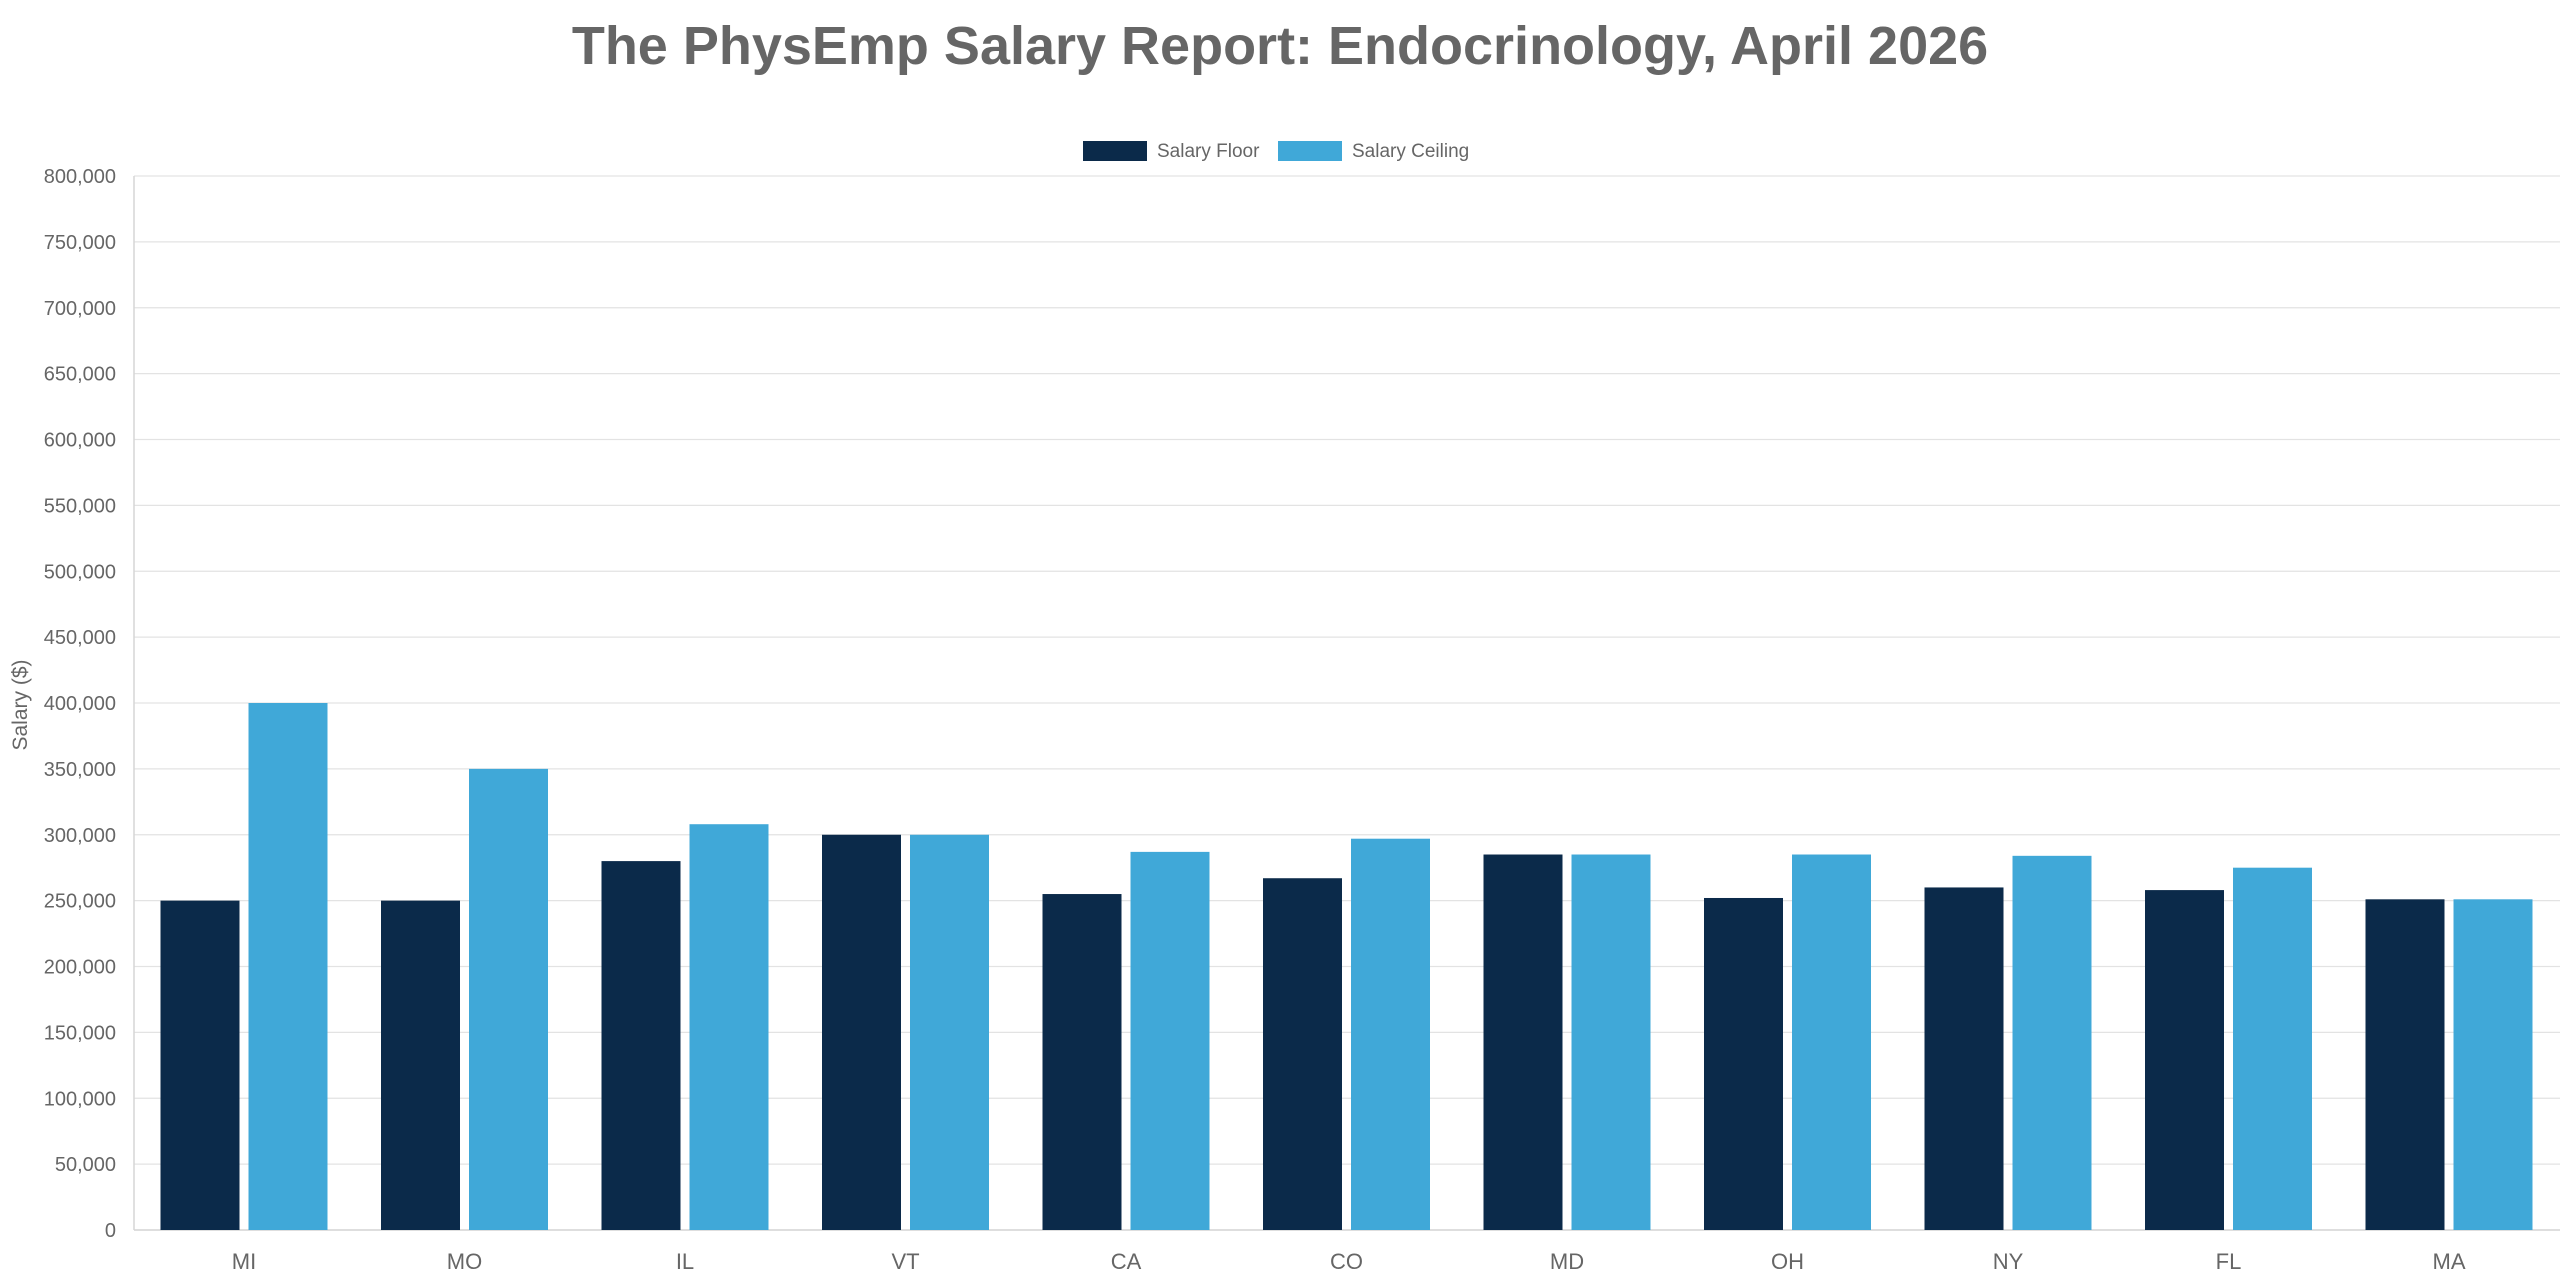 The width and height of the screenshot is (2560, 1280). What do you see at coordinates (1787, 1261) in the screenshot?
I see `x-tick-label: OH` at bounding box center [1787, 1261].